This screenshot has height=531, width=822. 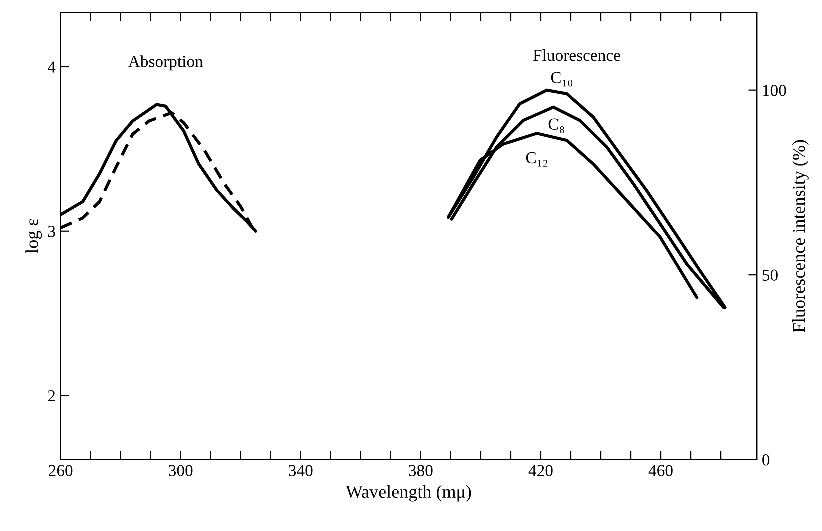 I want to click on x-tick-label: 380, so click(x=421, y=470).